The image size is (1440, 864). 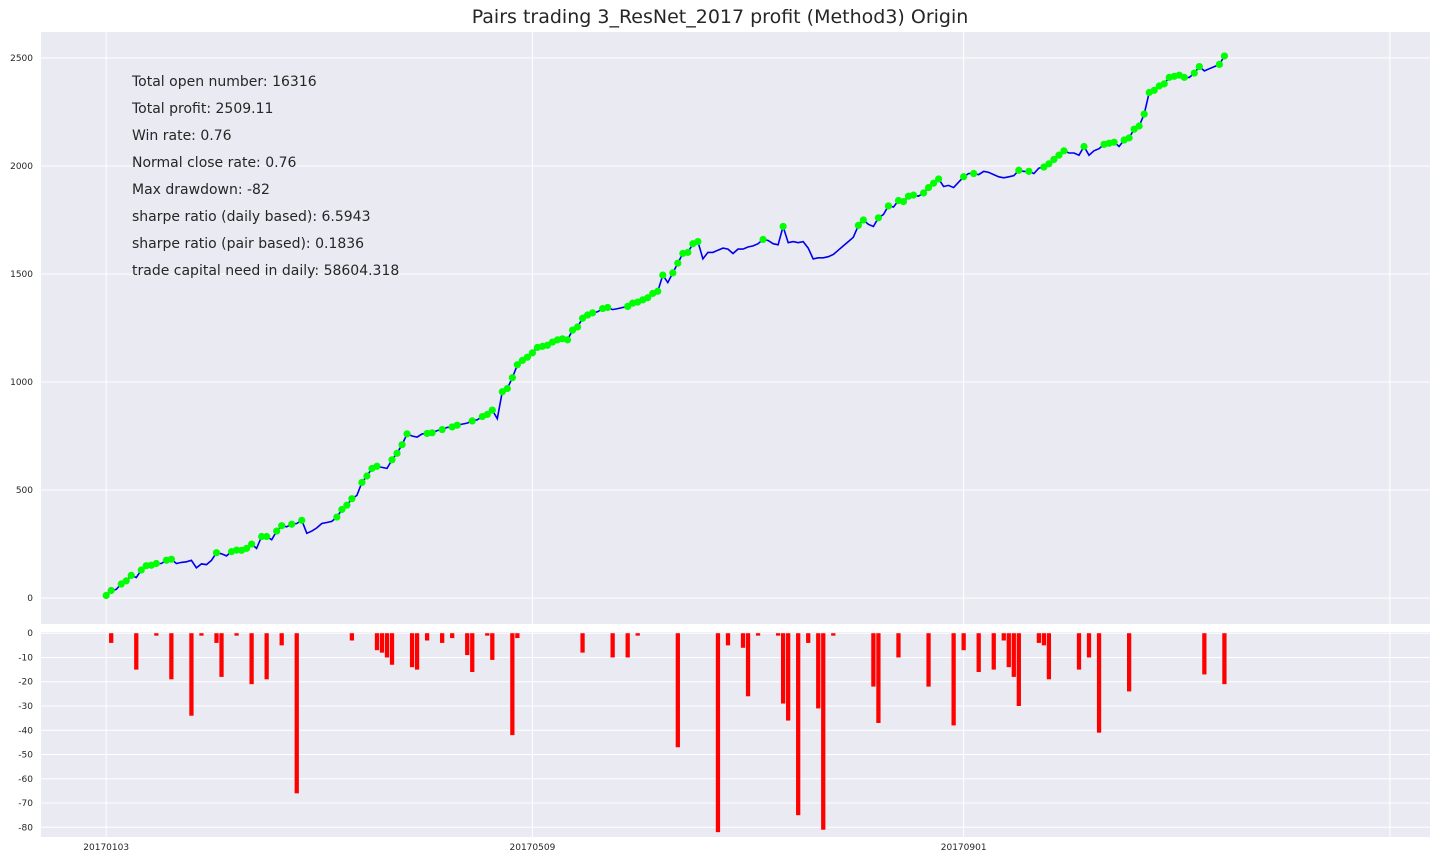 What do you see at coordinates (251, 217) in the screenshot?
I see `stat-annotation: sharpe ratio (daily based): 6.5943` at bounding box center [251, 217].